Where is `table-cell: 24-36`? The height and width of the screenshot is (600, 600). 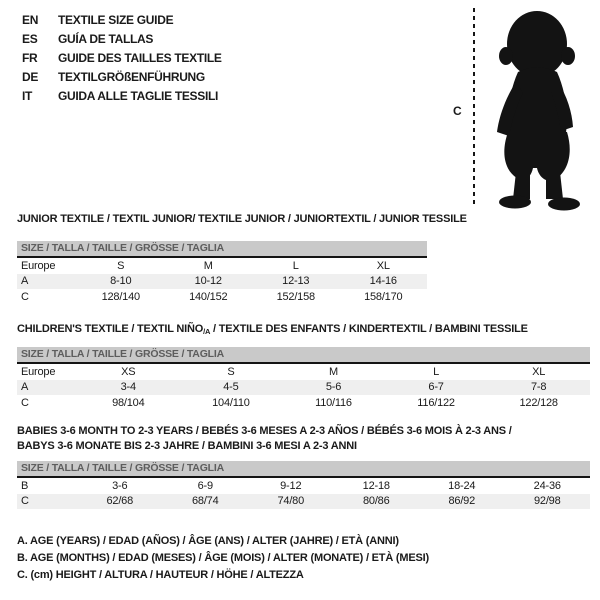 table-cell: 24-36 is located at coordinates (547, 485).